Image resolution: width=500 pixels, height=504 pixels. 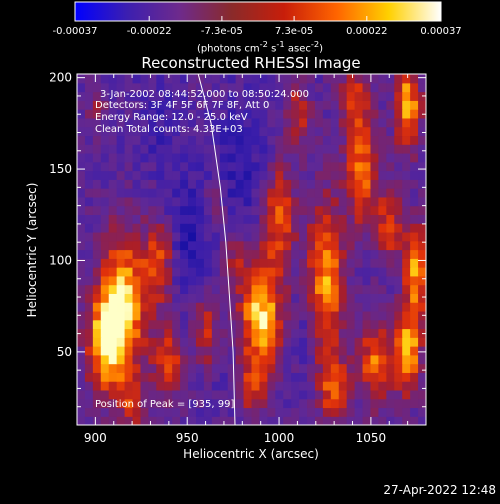 I want to click on y-axis-label: Heliocentric Y (arcsec), so click(x=32, y=250).